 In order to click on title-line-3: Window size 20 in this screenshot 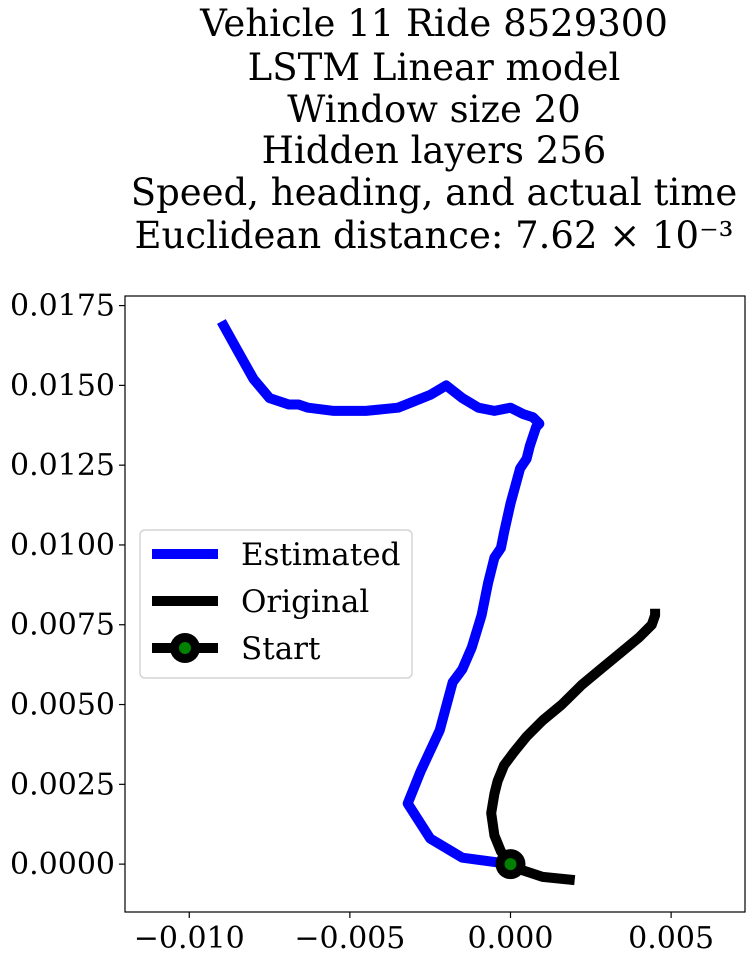, I will do `click(434, 109)`.